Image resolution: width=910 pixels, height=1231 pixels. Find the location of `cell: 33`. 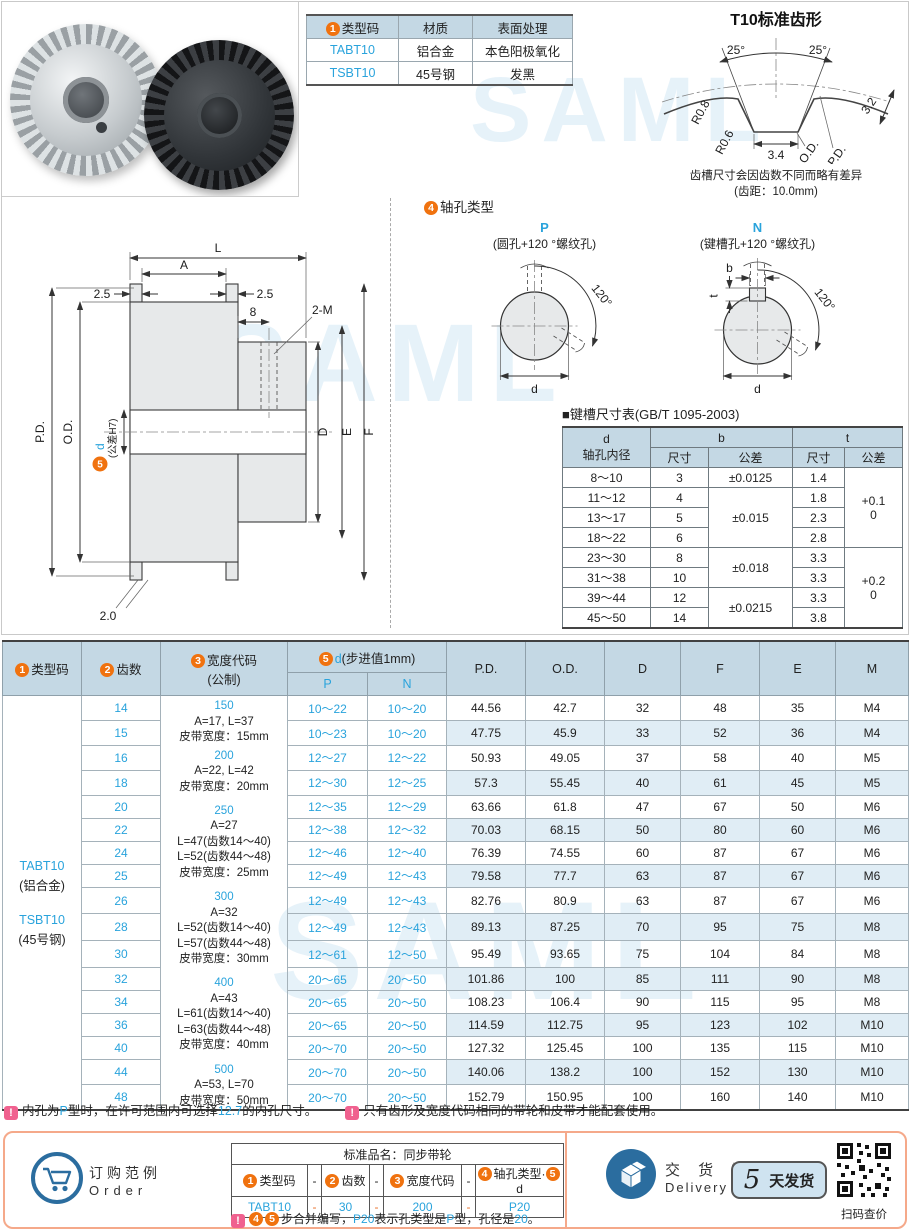

cell: 33 is located at coordinates (642, 733).